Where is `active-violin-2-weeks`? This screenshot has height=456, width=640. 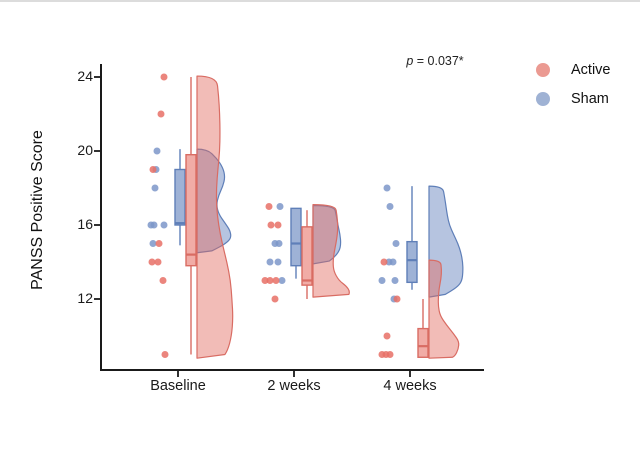 active-violin-2-weeks is located at coordinates (331, 251).